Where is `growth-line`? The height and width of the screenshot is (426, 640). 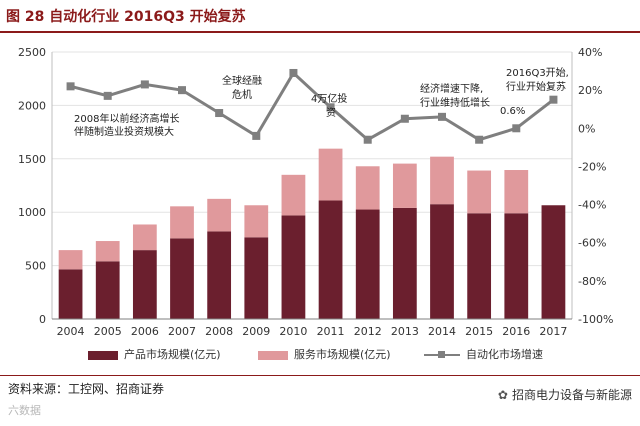
growth-line is located at coordinates (312, 106).